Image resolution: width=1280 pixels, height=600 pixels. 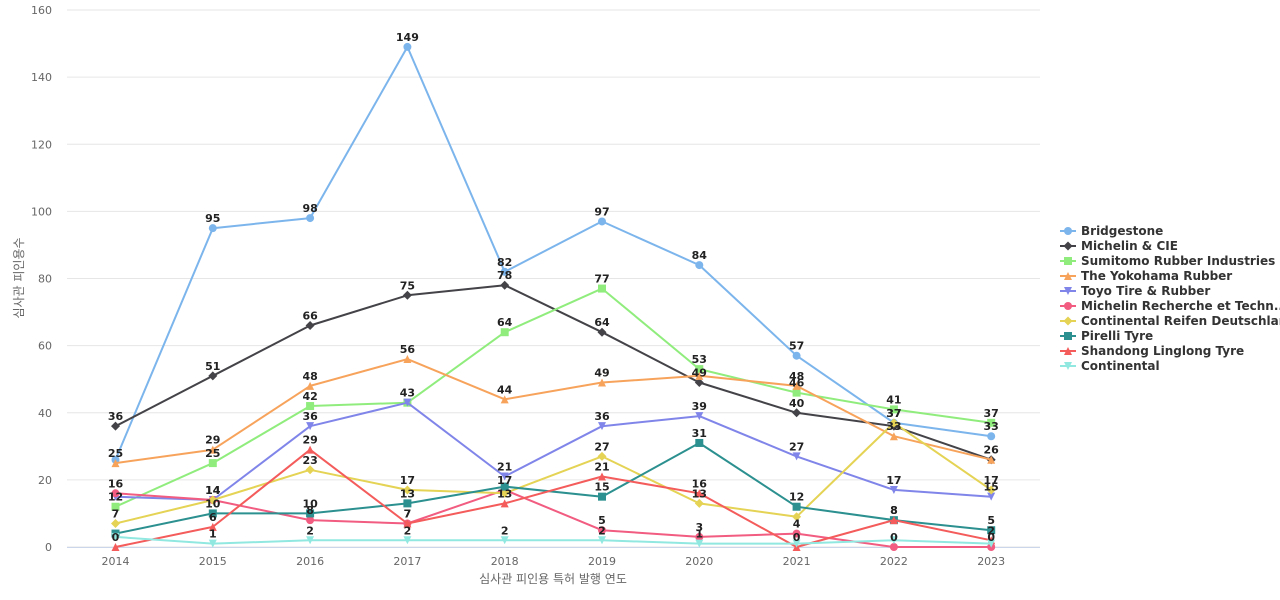 I want to click on legend-item: Michelin & CIE, so click(x=1119, y=246).